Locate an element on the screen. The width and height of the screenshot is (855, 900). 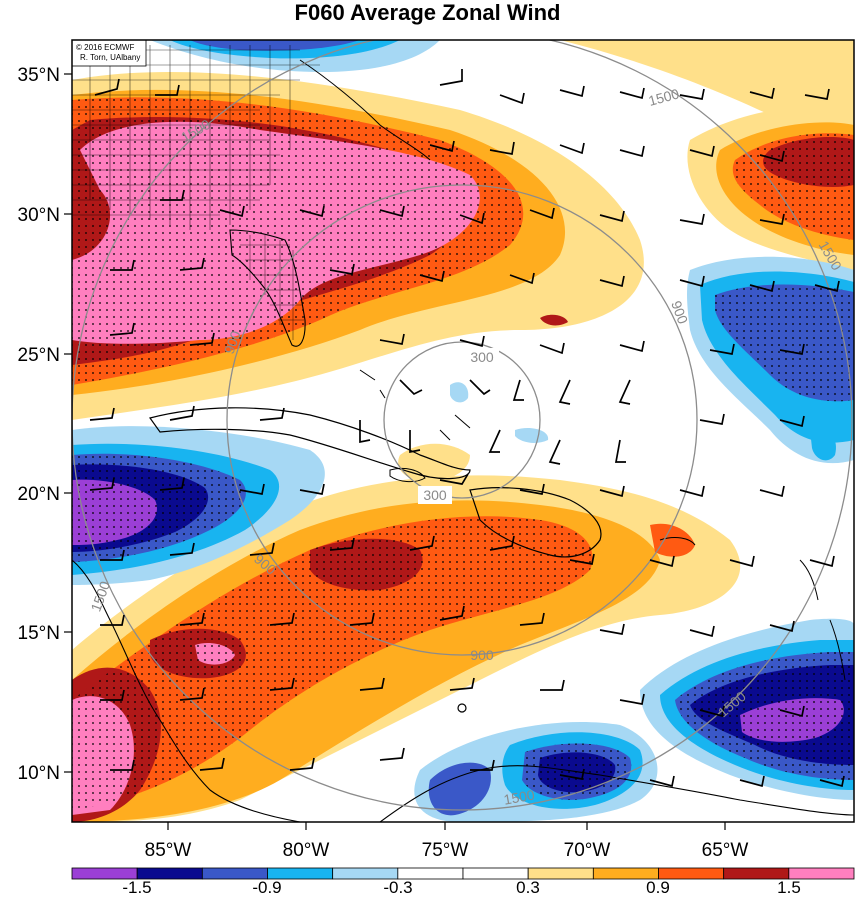
us-east-coast is located at coordinates (365, 110).